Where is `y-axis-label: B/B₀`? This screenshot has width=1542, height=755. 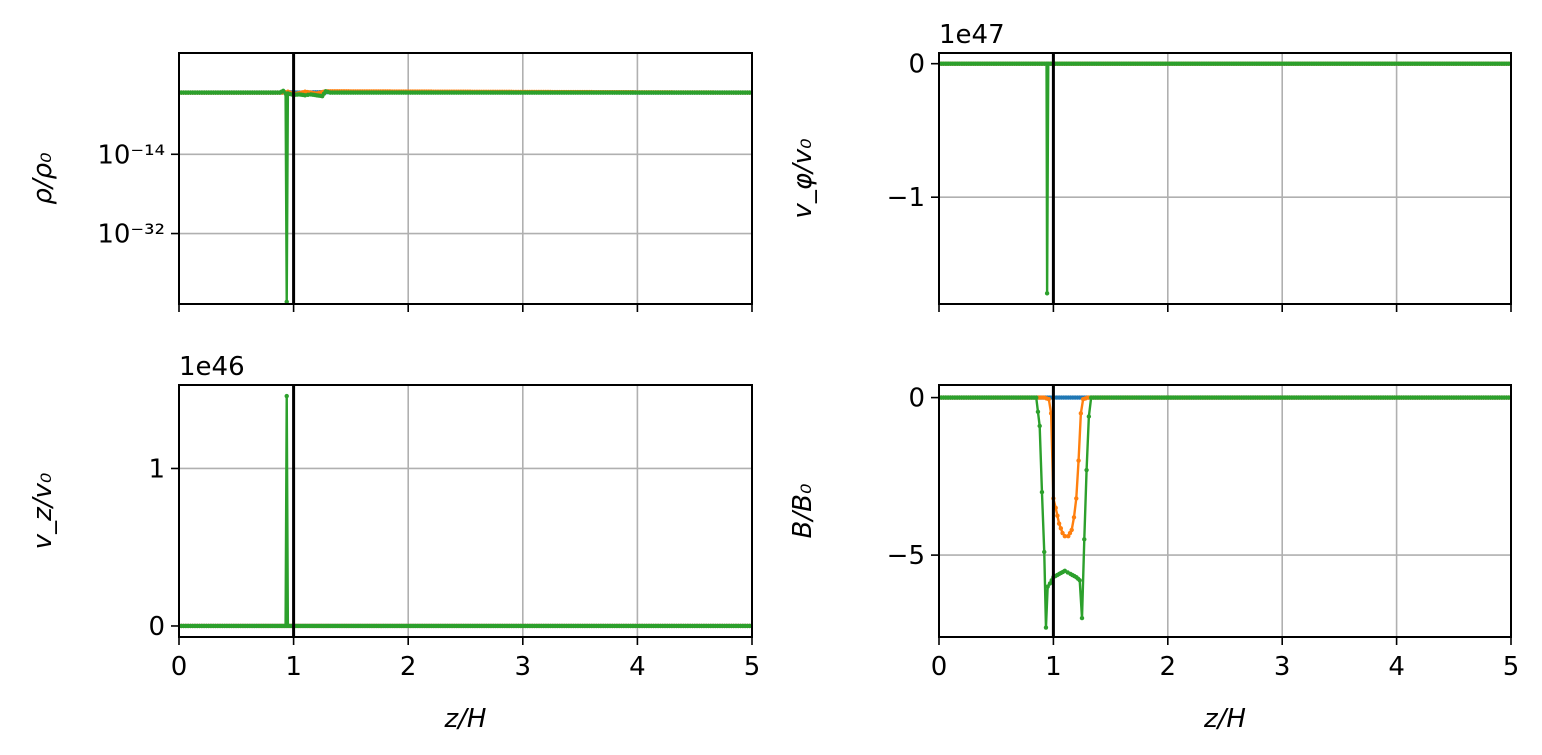 y-axis-label: B/B₀ is located at coordinates (803, 510).